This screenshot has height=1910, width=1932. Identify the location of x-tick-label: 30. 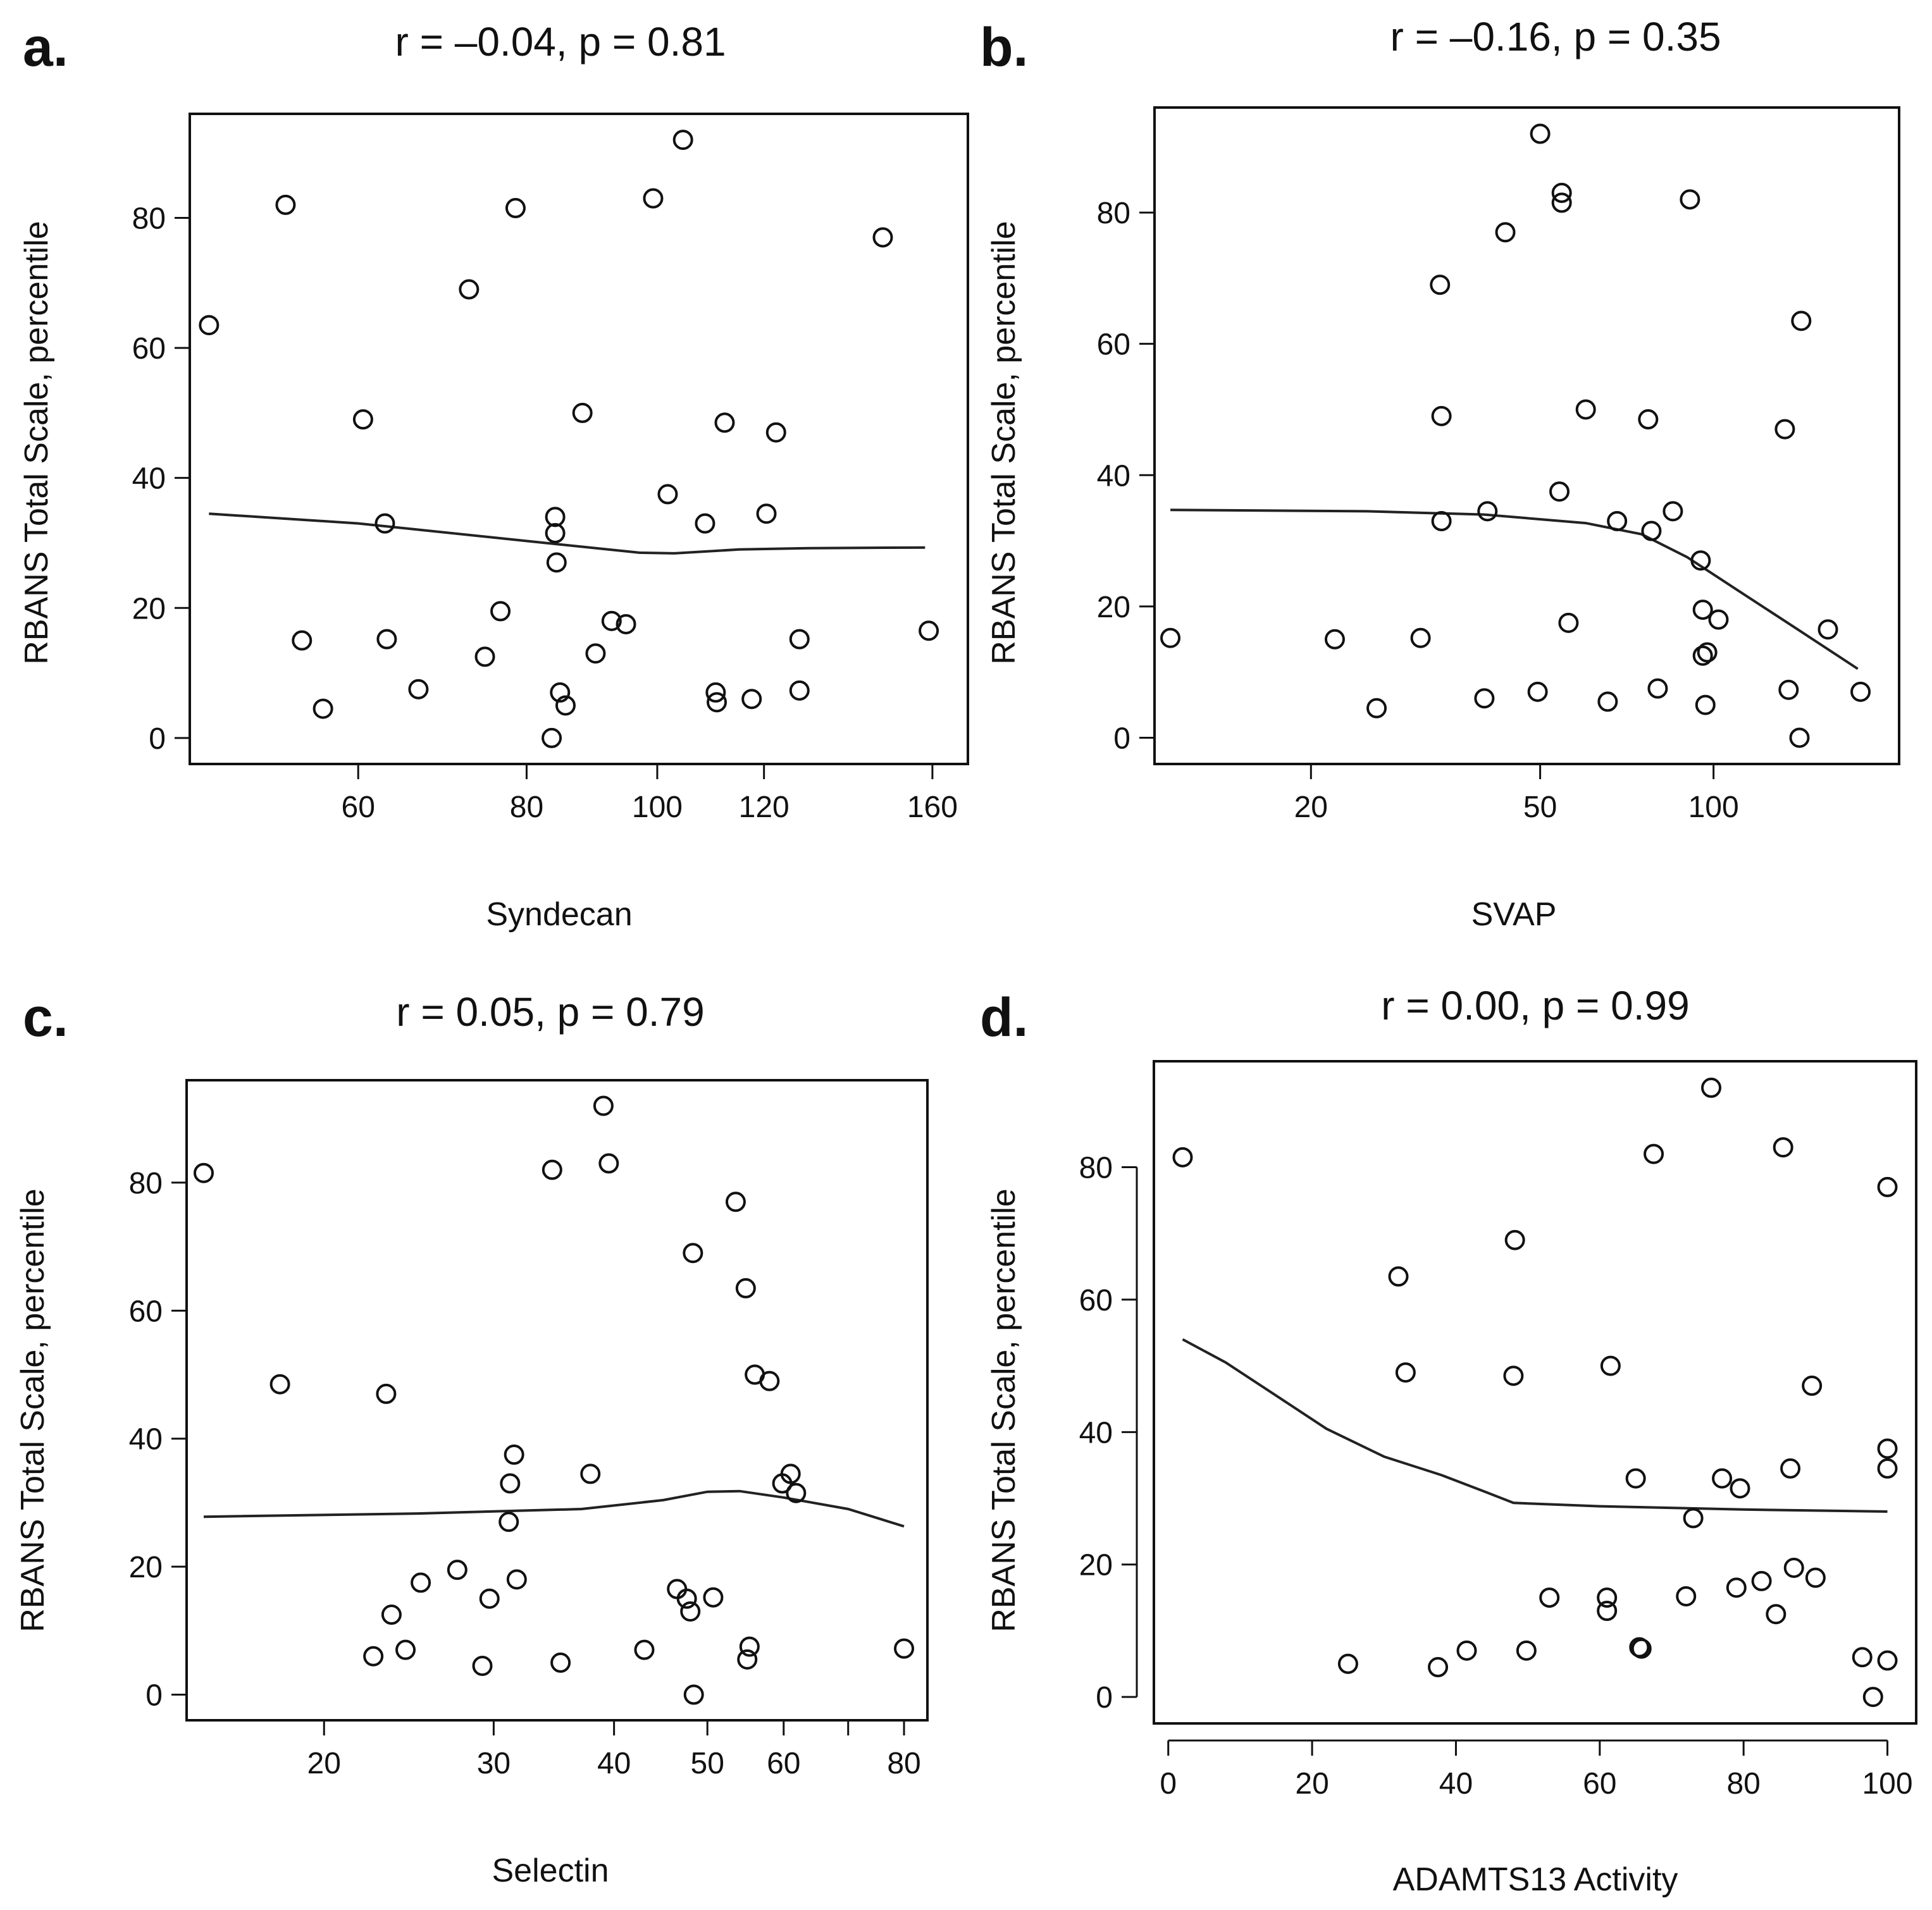
(494, 1764).